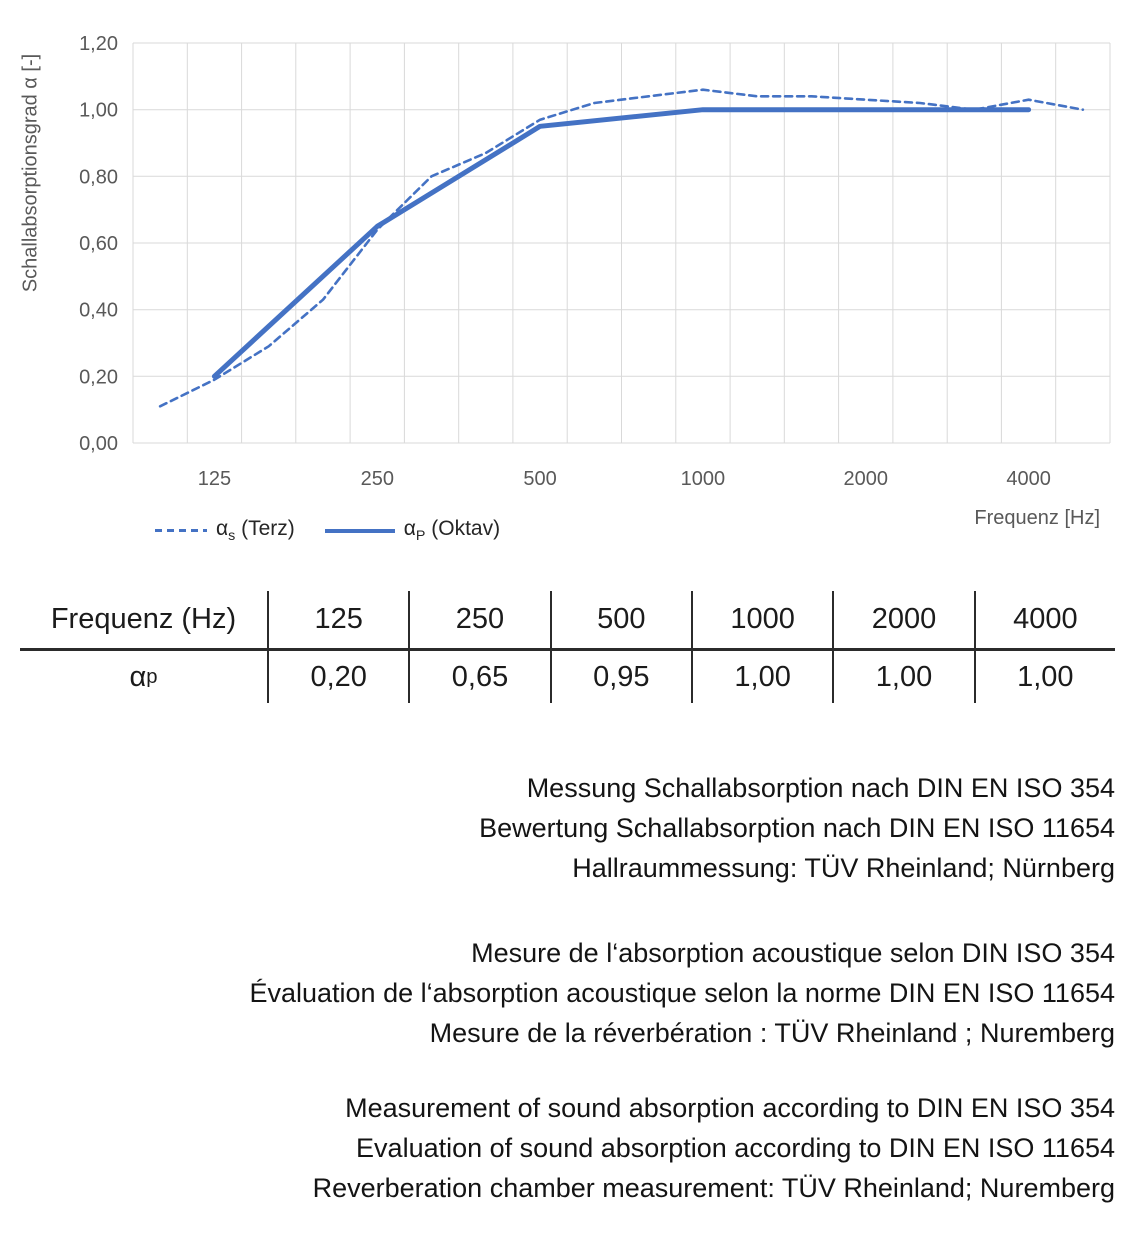  What do you see at coordinates (478, 677) in the screenshot?
I see `table-value-250: 0,65` at bounding box center [478, 677].